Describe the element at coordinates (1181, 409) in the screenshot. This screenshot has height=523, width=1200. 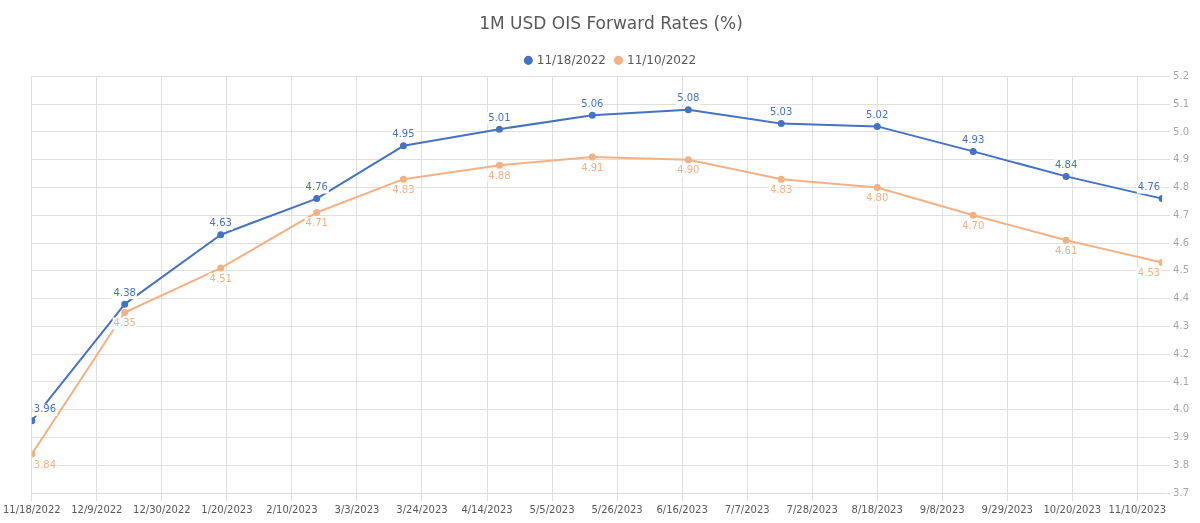
I see `y-tick-label: 4.0` at that location.